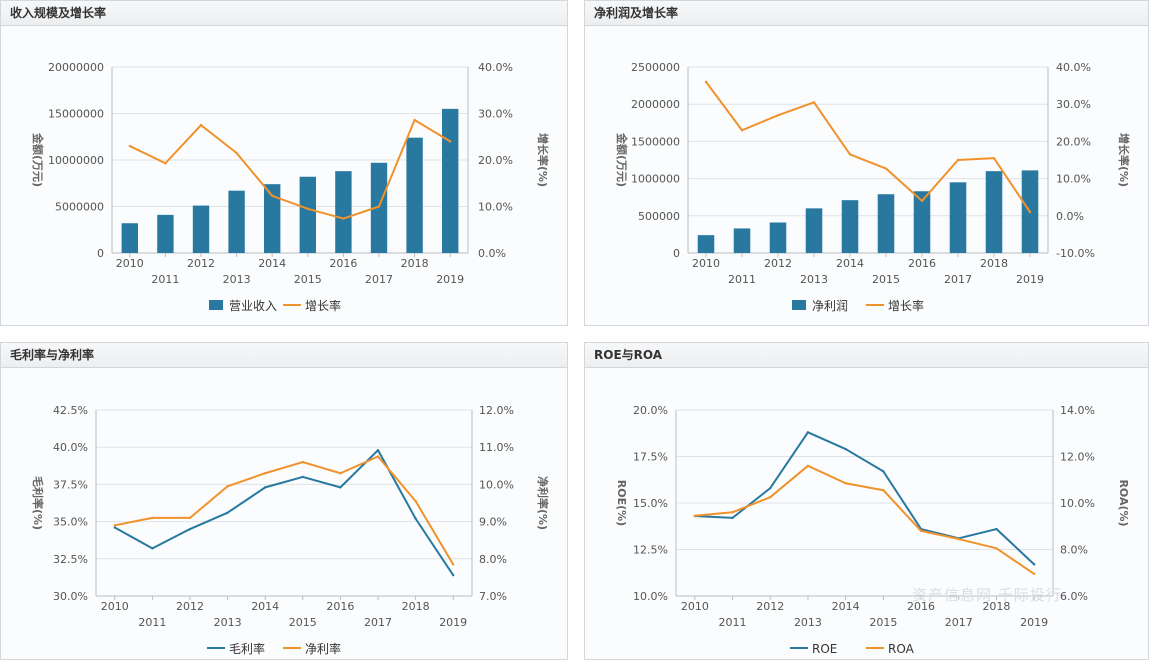 Image resolution: width=1149 pixels, height=660 pixels. What do you see at coordinates (323, 305) in the screenshot?
I see `legend-label: 增长率` at bounding box center [323, 305].